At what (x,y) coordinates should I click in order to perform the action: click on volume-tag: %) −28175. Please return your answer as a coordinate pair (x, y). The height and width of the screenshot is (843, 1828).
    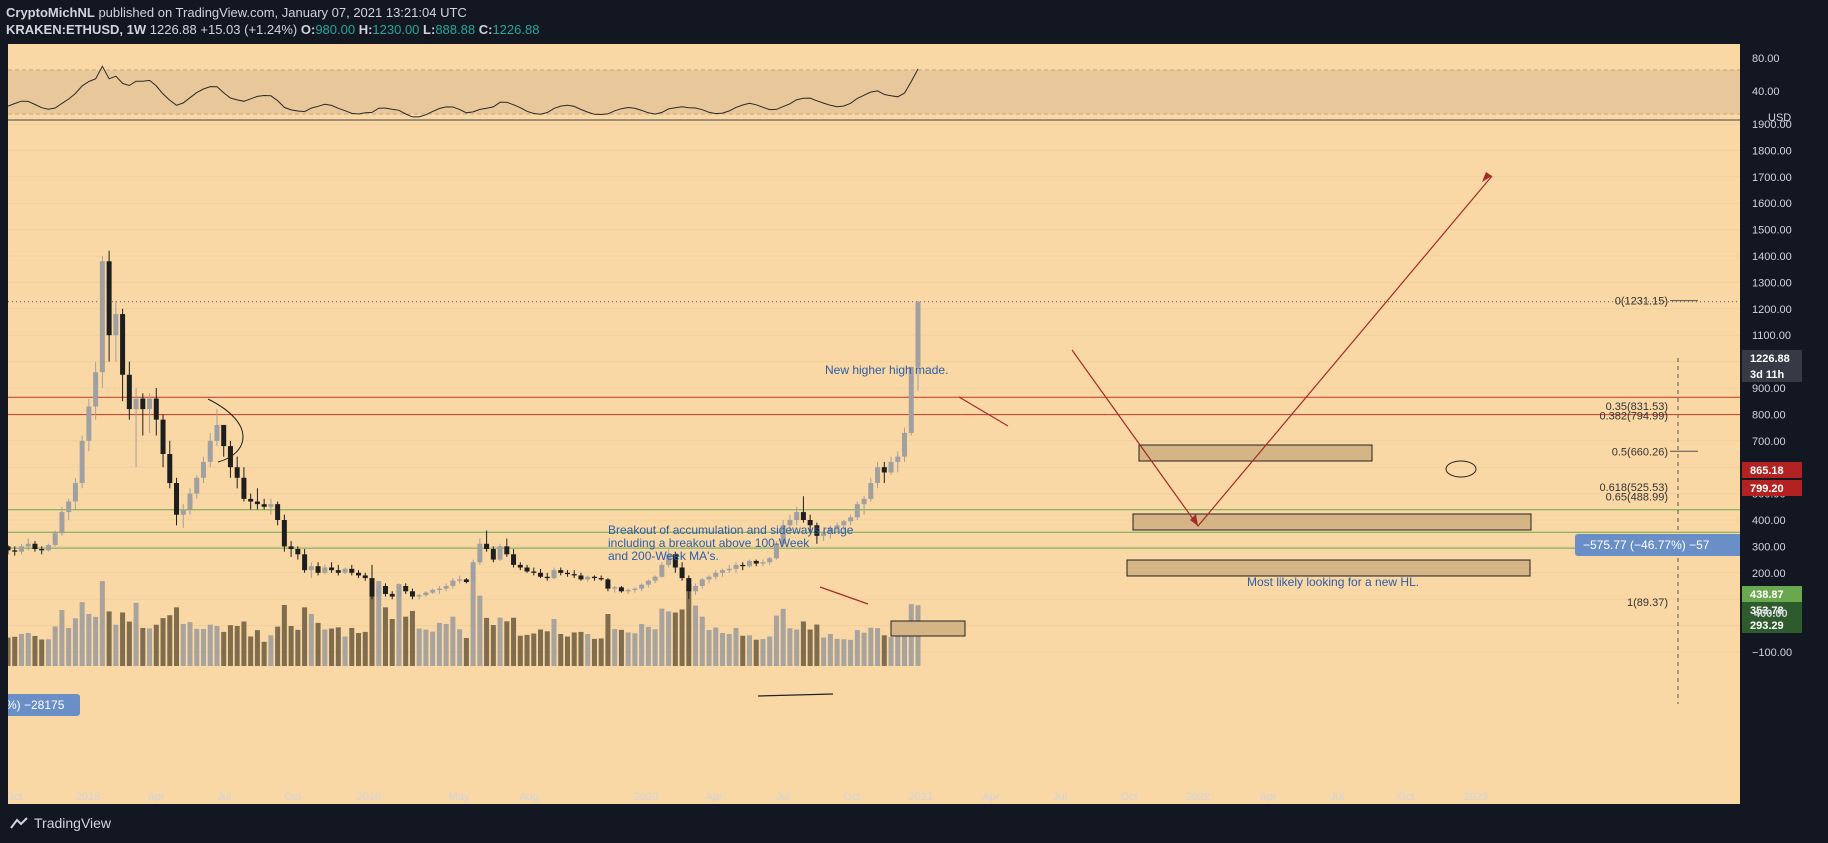
    Looking at the image, I should click on (44, 705).